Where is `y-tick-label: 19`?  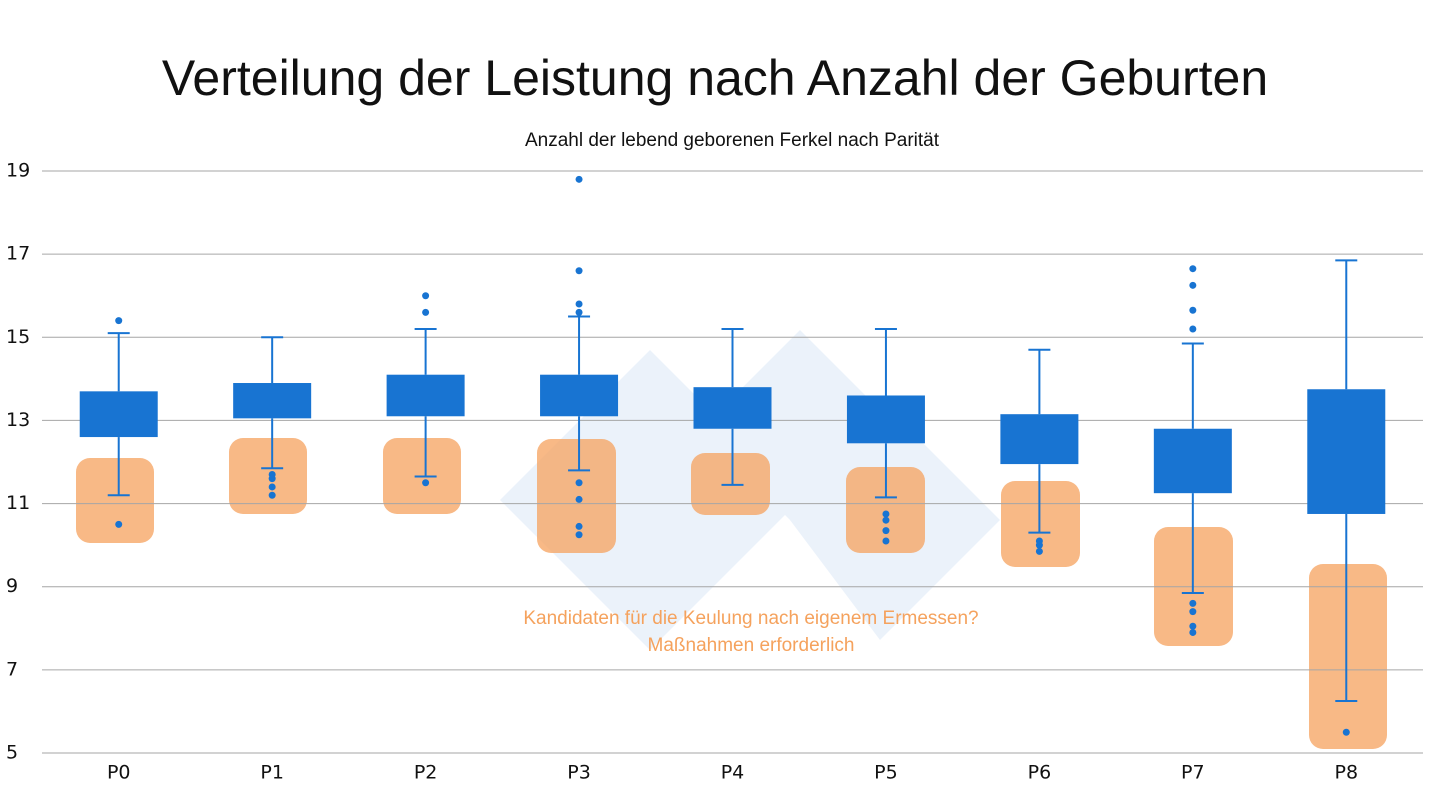
y-tick-label: 19 is located at coordinates (18, 171).